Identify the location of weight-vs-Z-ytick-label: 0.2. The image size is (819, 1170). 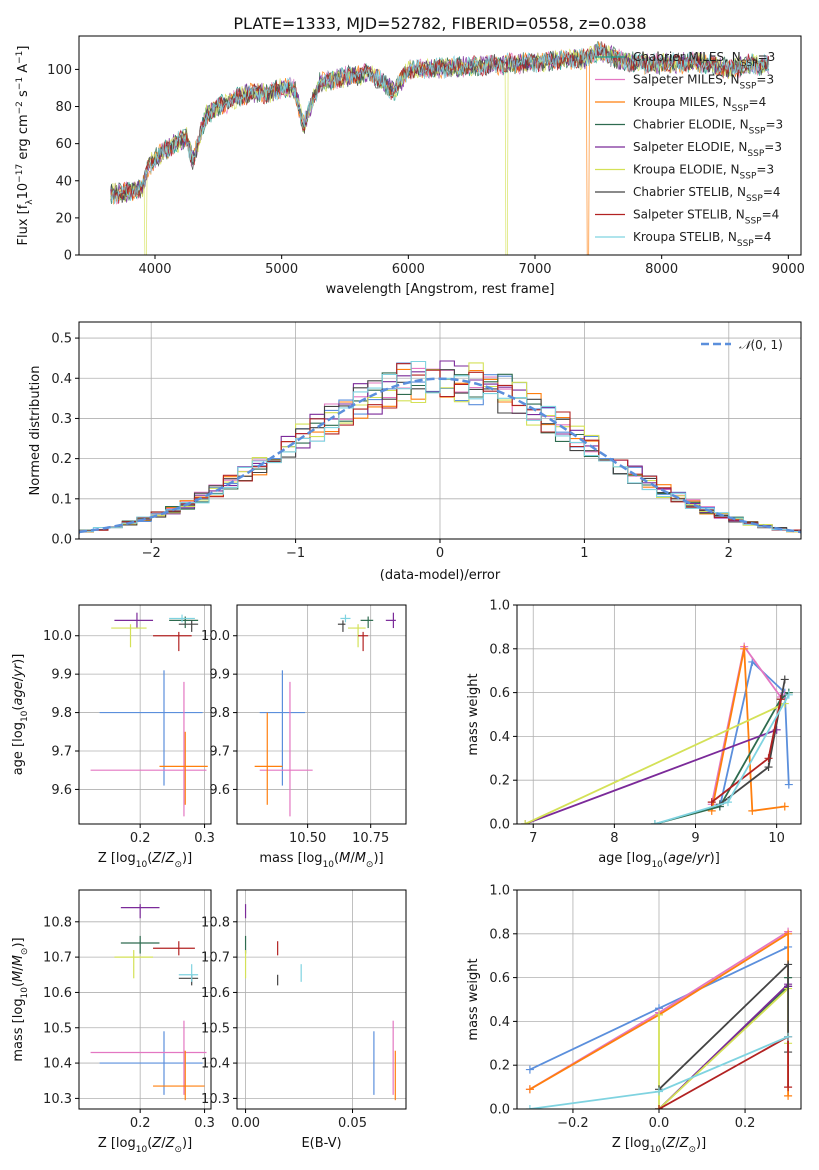
(499, 1066).